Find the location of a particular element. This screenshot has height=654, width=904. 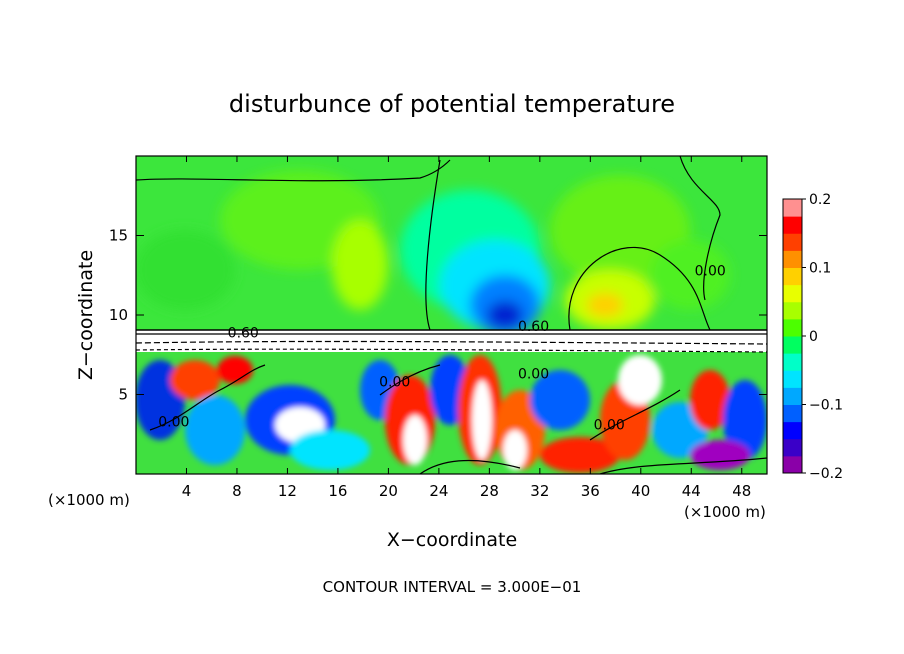

x-tick-label: 36 is located at coordinates (590, 491).